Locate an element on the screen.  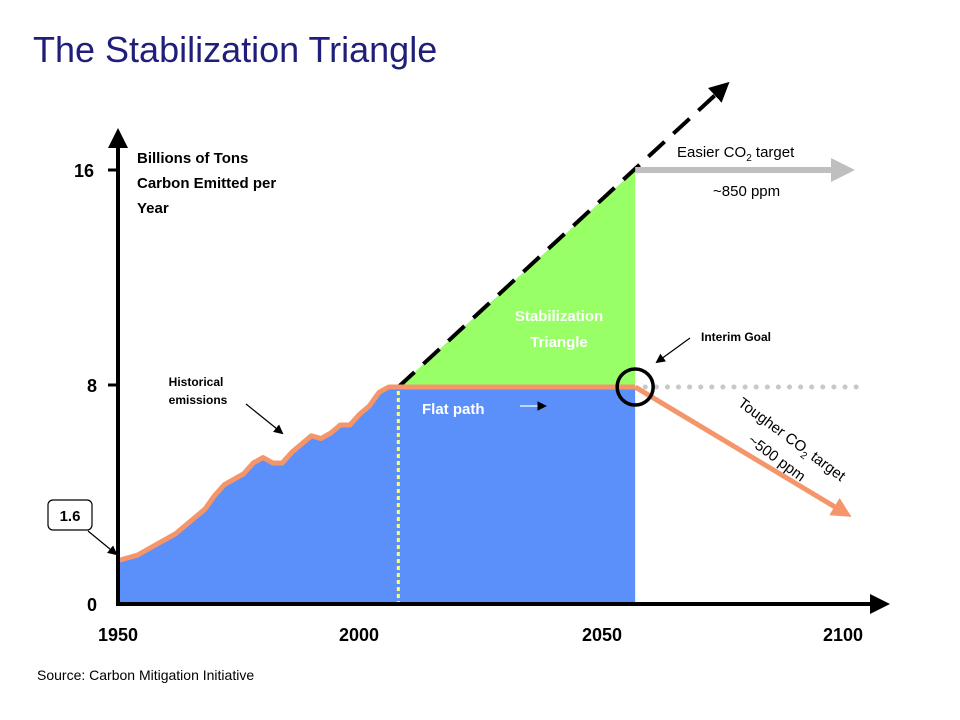
historical-emissions-pointer is located at coordinates (264, 419).